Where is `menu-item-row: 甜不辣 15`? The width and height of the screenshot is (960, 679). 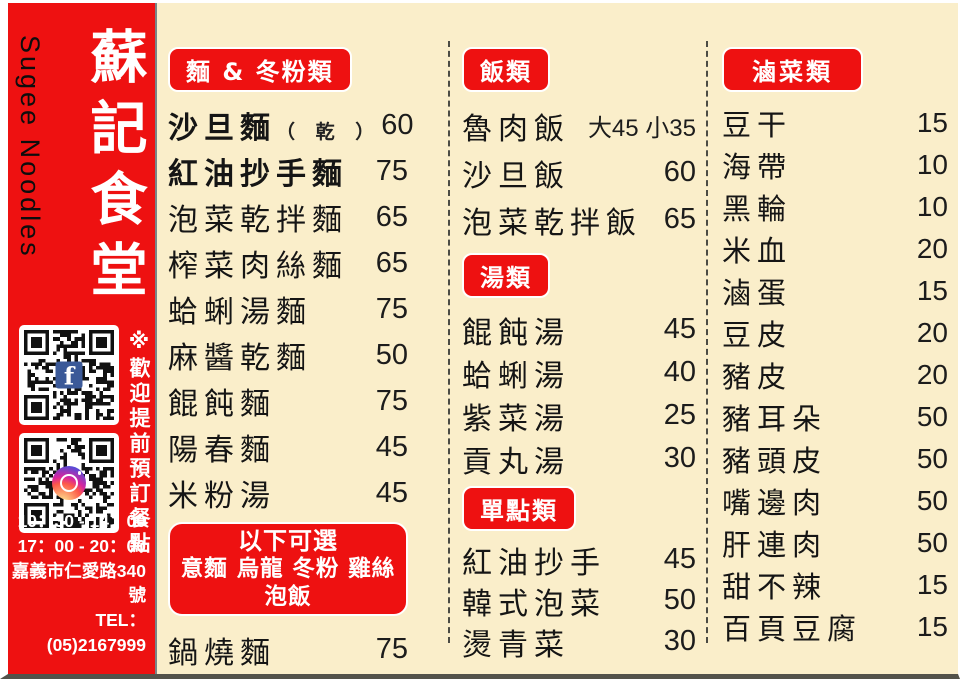 menu-item-row: 甜不辣 15 is located at coordinates (835, 585).